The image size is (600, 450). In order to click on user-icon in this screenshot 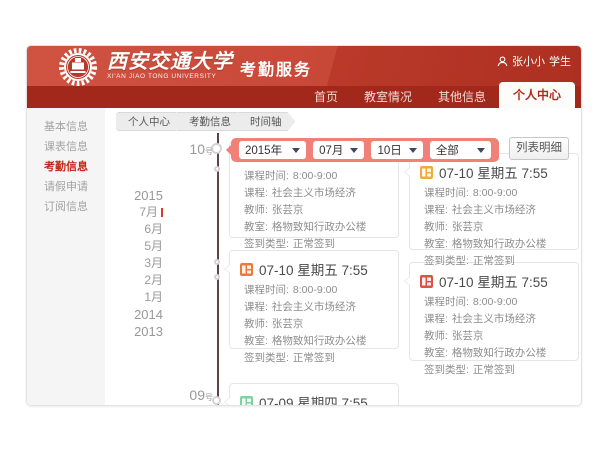, I will do `click(502, 61)`.